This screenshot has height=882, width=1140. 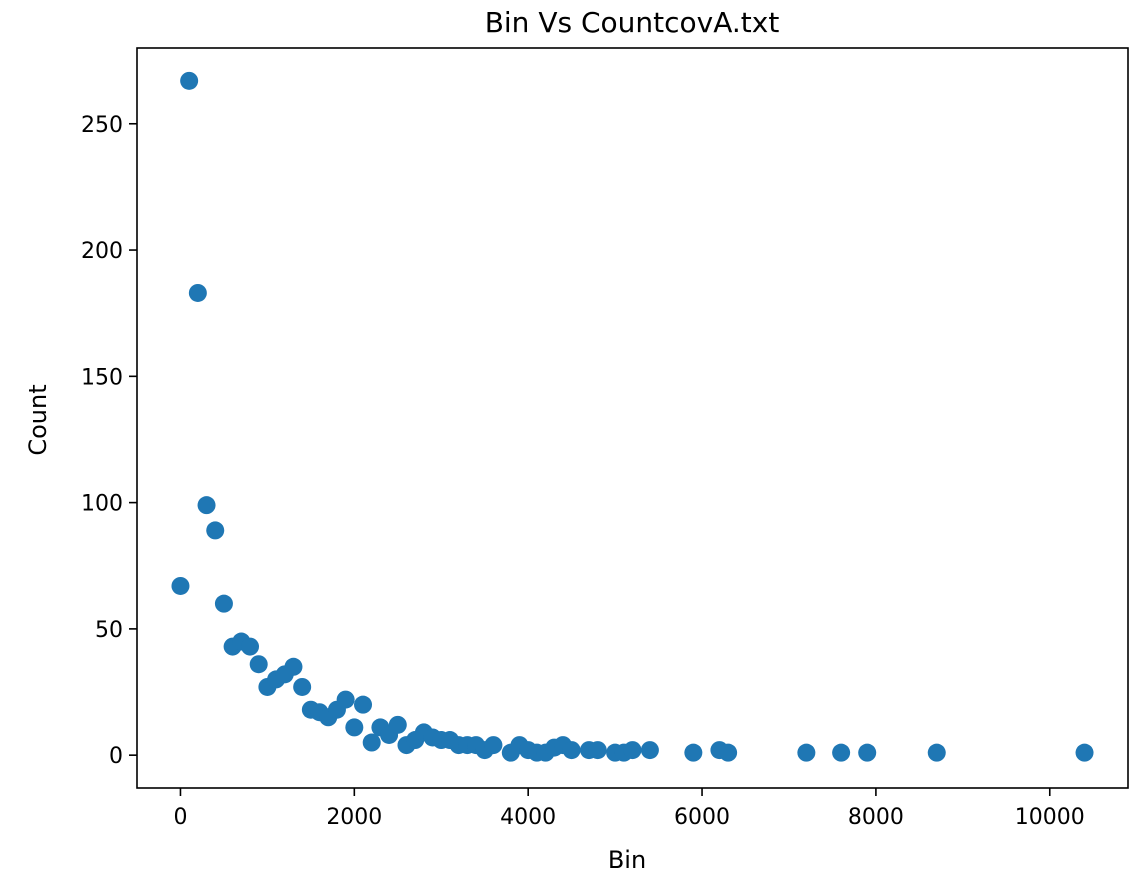 I want to click on x-axis-label: Bin, so click(x=627, y=860).